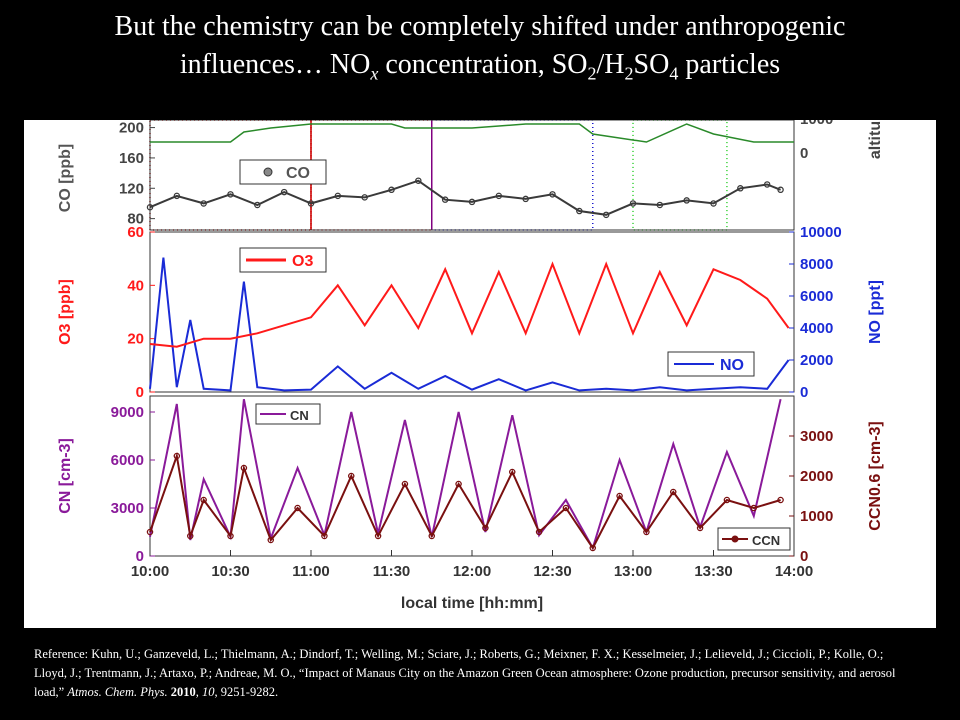 This screenshot has height=720, width=960. What do you see at coordinates (816, 296) in the screenshot?
I see `no-axis-tick-label: 6000` at bounding box center [816, 296].